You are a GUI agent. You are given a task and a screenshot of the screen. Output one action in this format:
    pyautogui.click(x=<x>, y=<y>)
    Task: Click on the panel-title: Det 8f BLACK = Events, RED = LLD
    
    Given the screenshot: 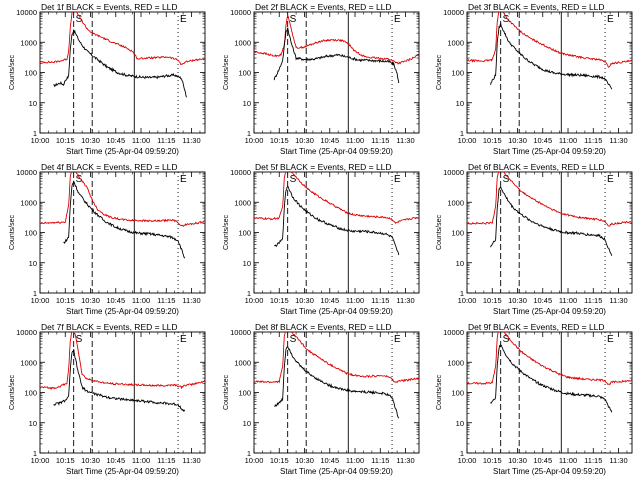 What is the action you would take?
    pyautogui.click(x=323, y=327)
    